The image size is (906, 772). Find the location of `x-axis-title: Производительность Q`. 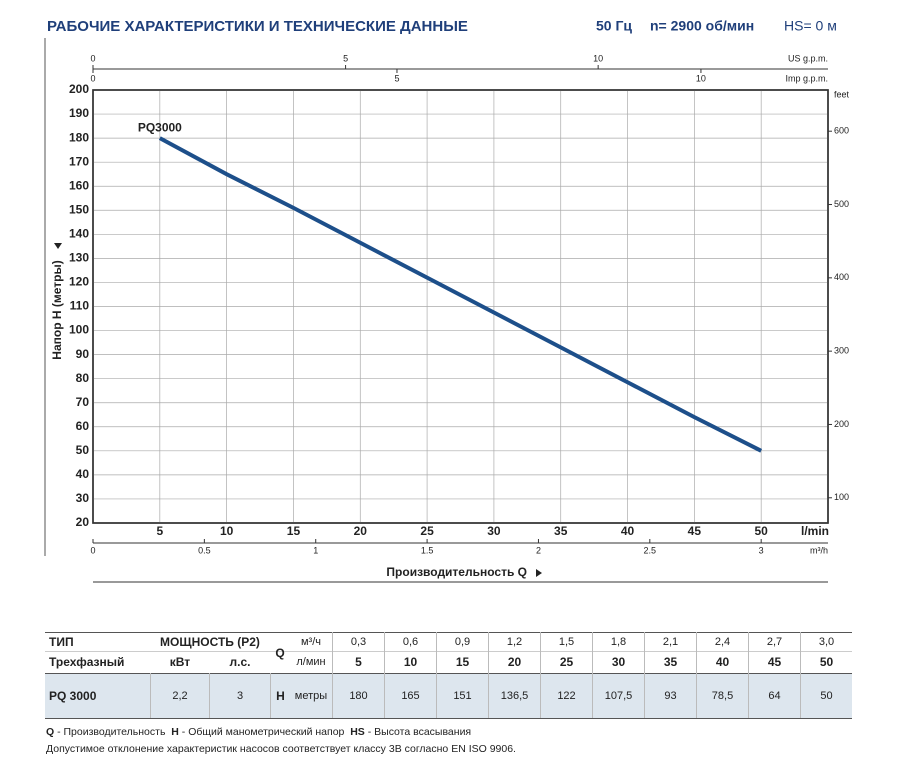

x-axis-title: Производительность Q is located at coordinates (456, 572).